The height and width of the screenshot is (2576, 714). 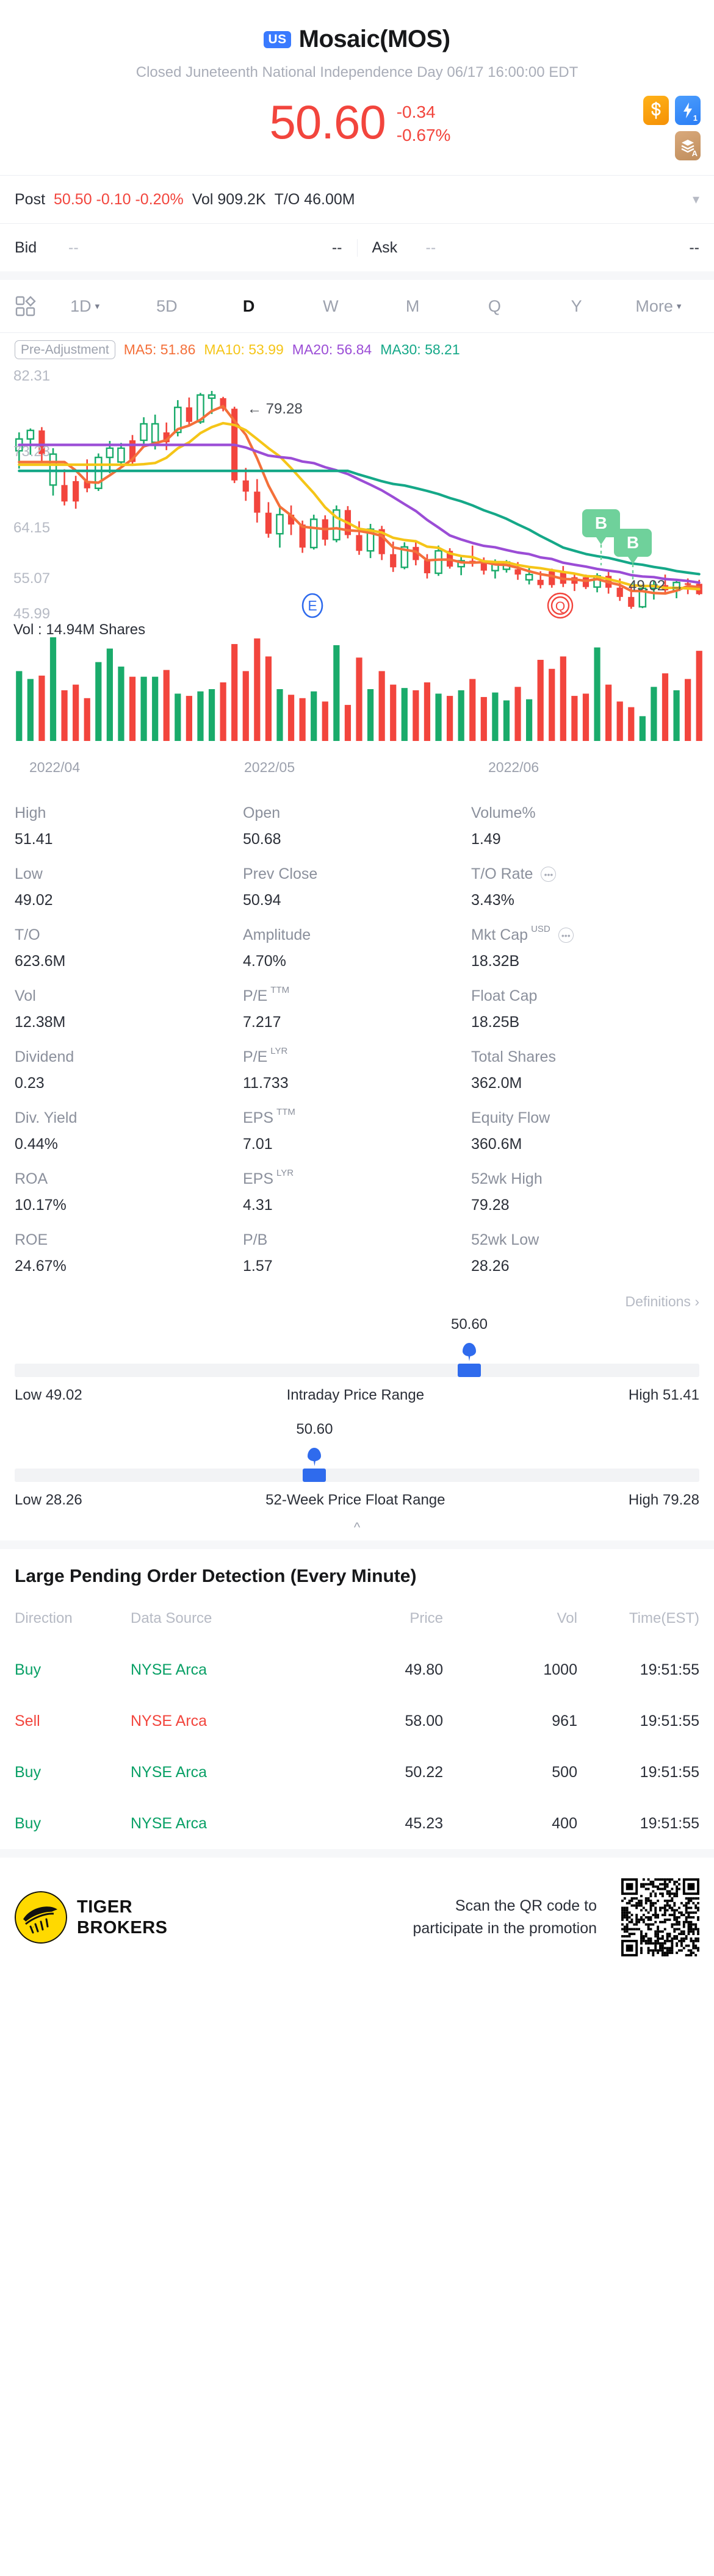 I want to click on stat-value: 18.32B, so click(x=496, y=961).